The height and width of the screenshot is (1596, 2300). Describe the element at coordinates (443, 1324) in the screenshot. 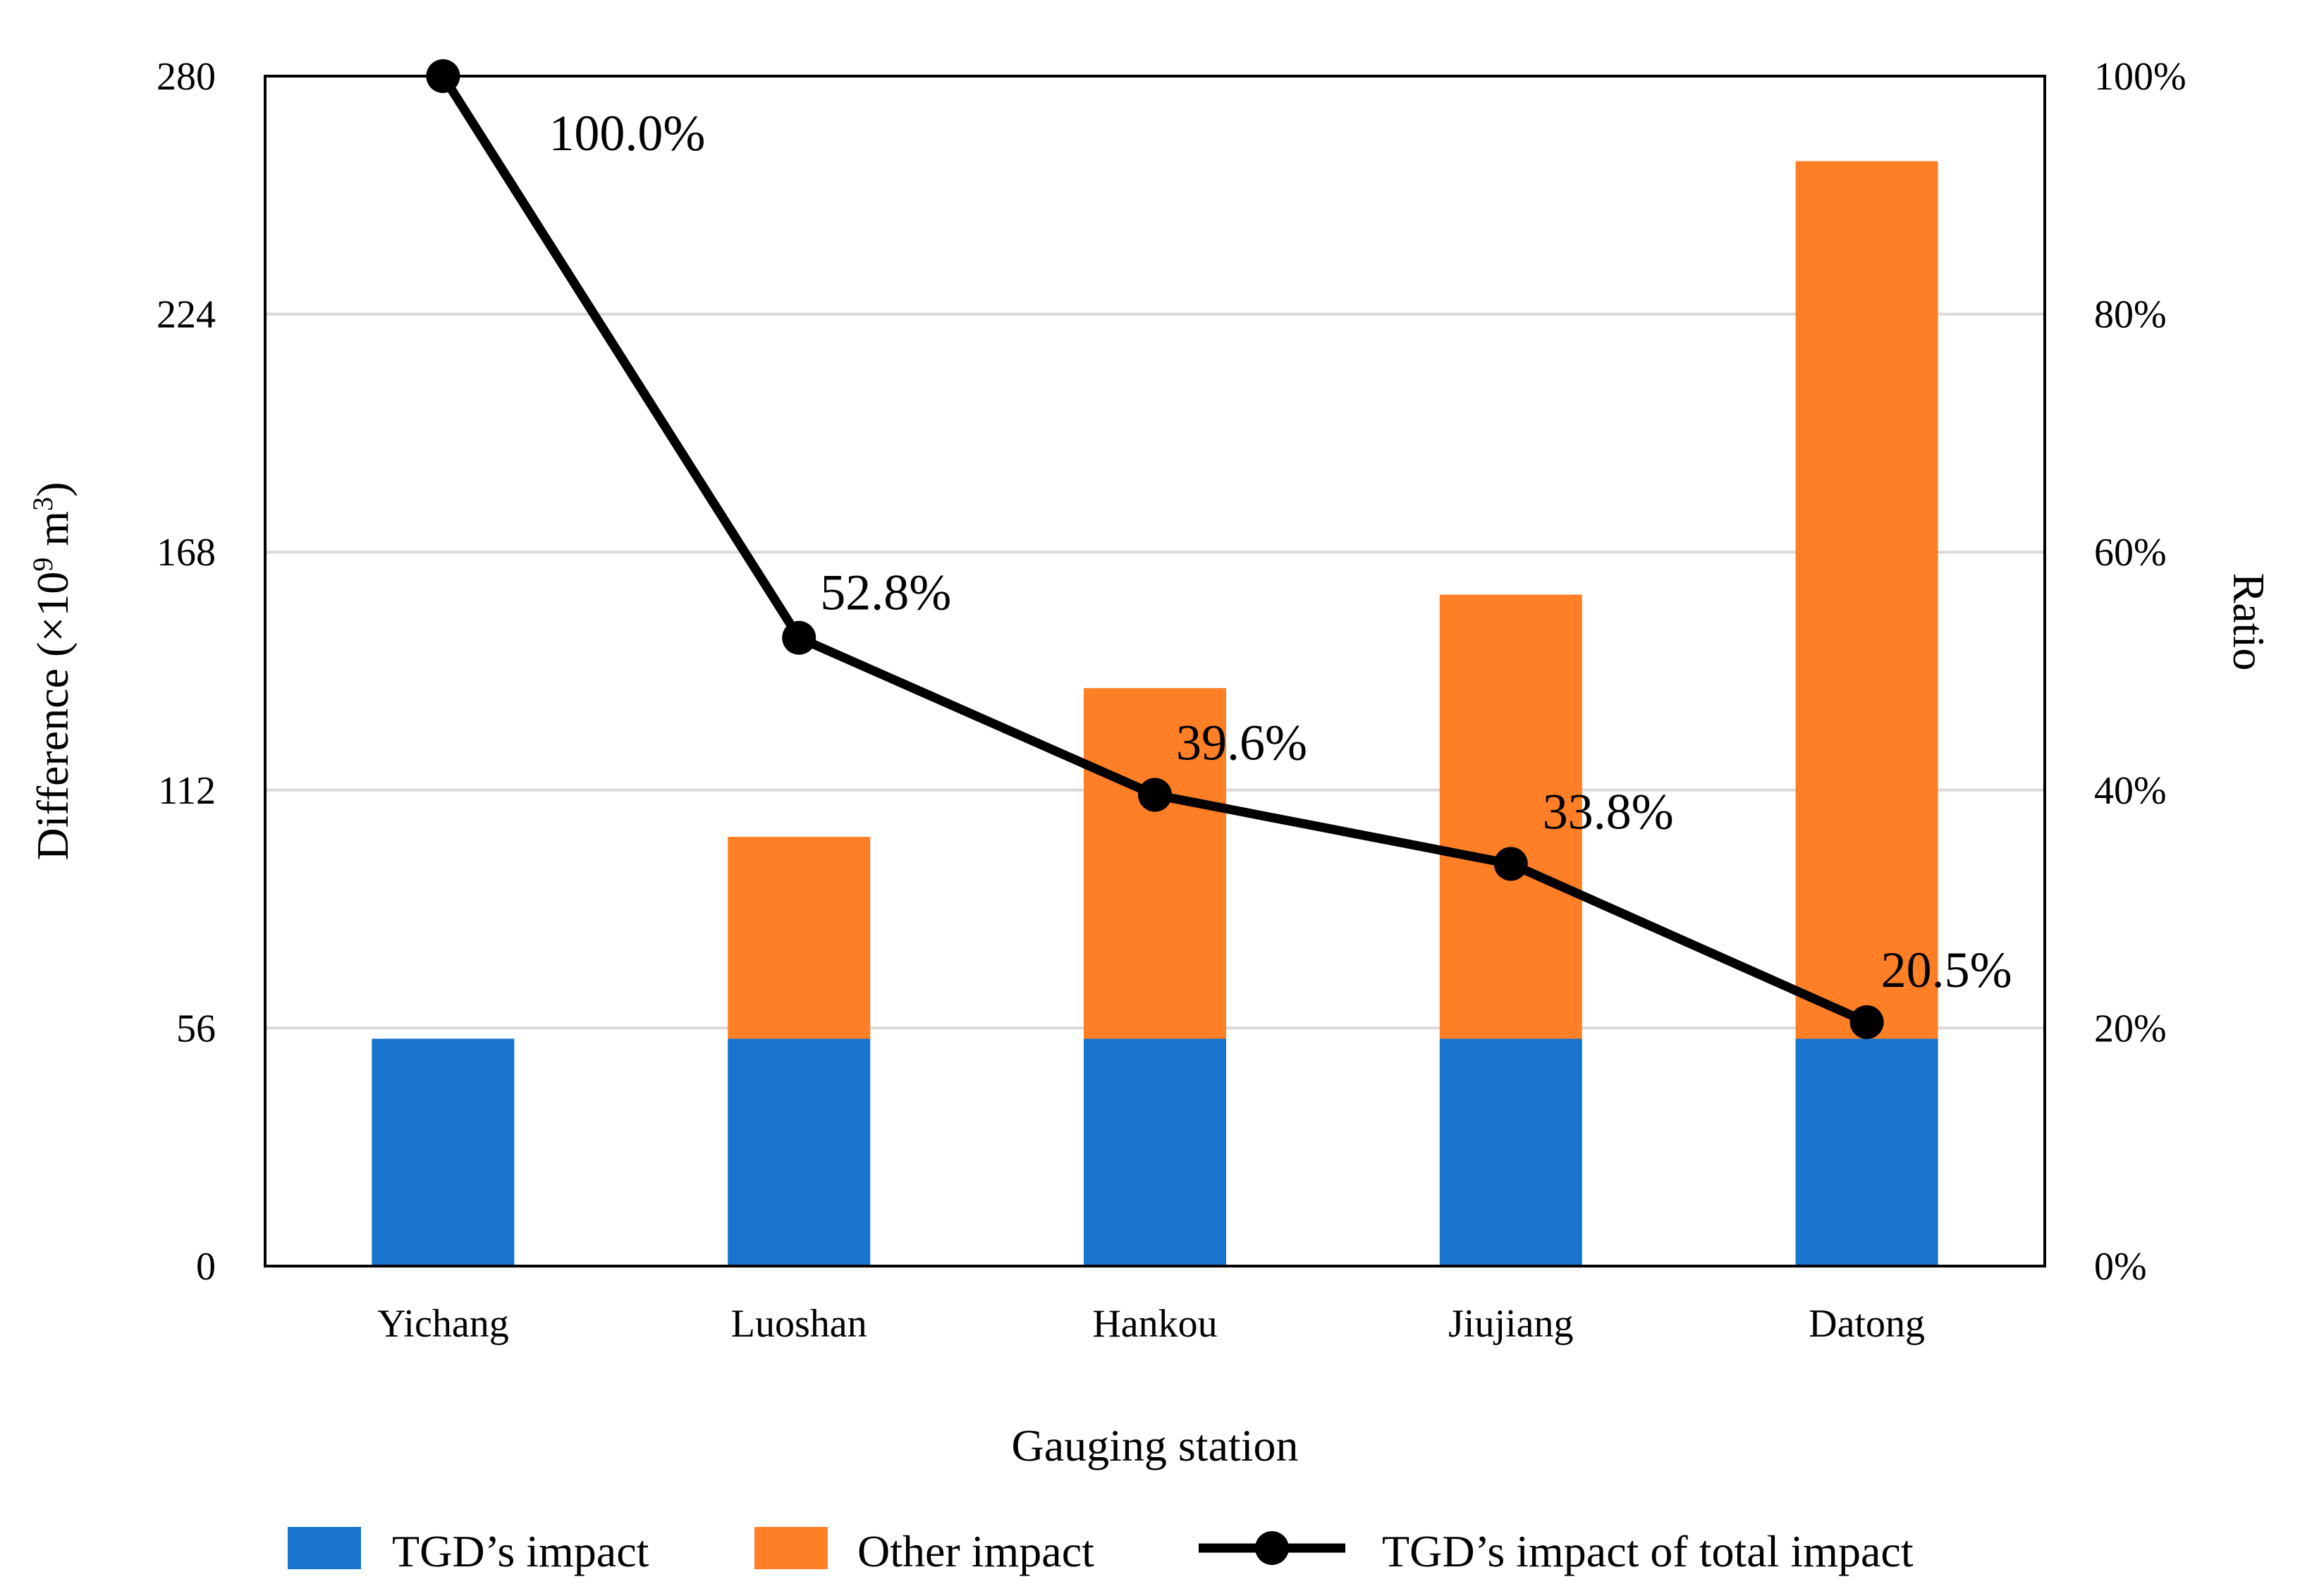

I see `x-tick-label: Yichang` at that location.